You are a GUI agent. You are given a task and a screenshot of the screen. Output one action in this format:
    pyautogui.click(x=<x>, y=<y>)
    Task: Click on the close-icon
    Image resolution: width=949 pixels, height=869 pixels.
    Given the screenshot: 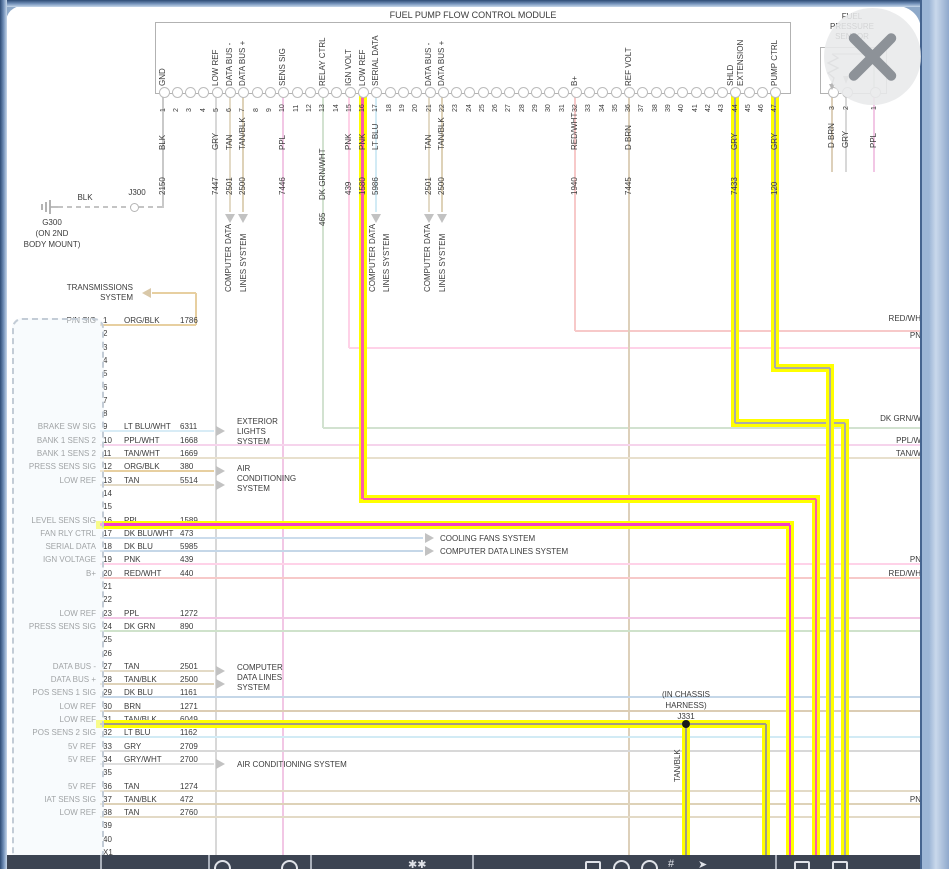 What is the action you would take?
    pyautogui.click(x=872, y=56)
    